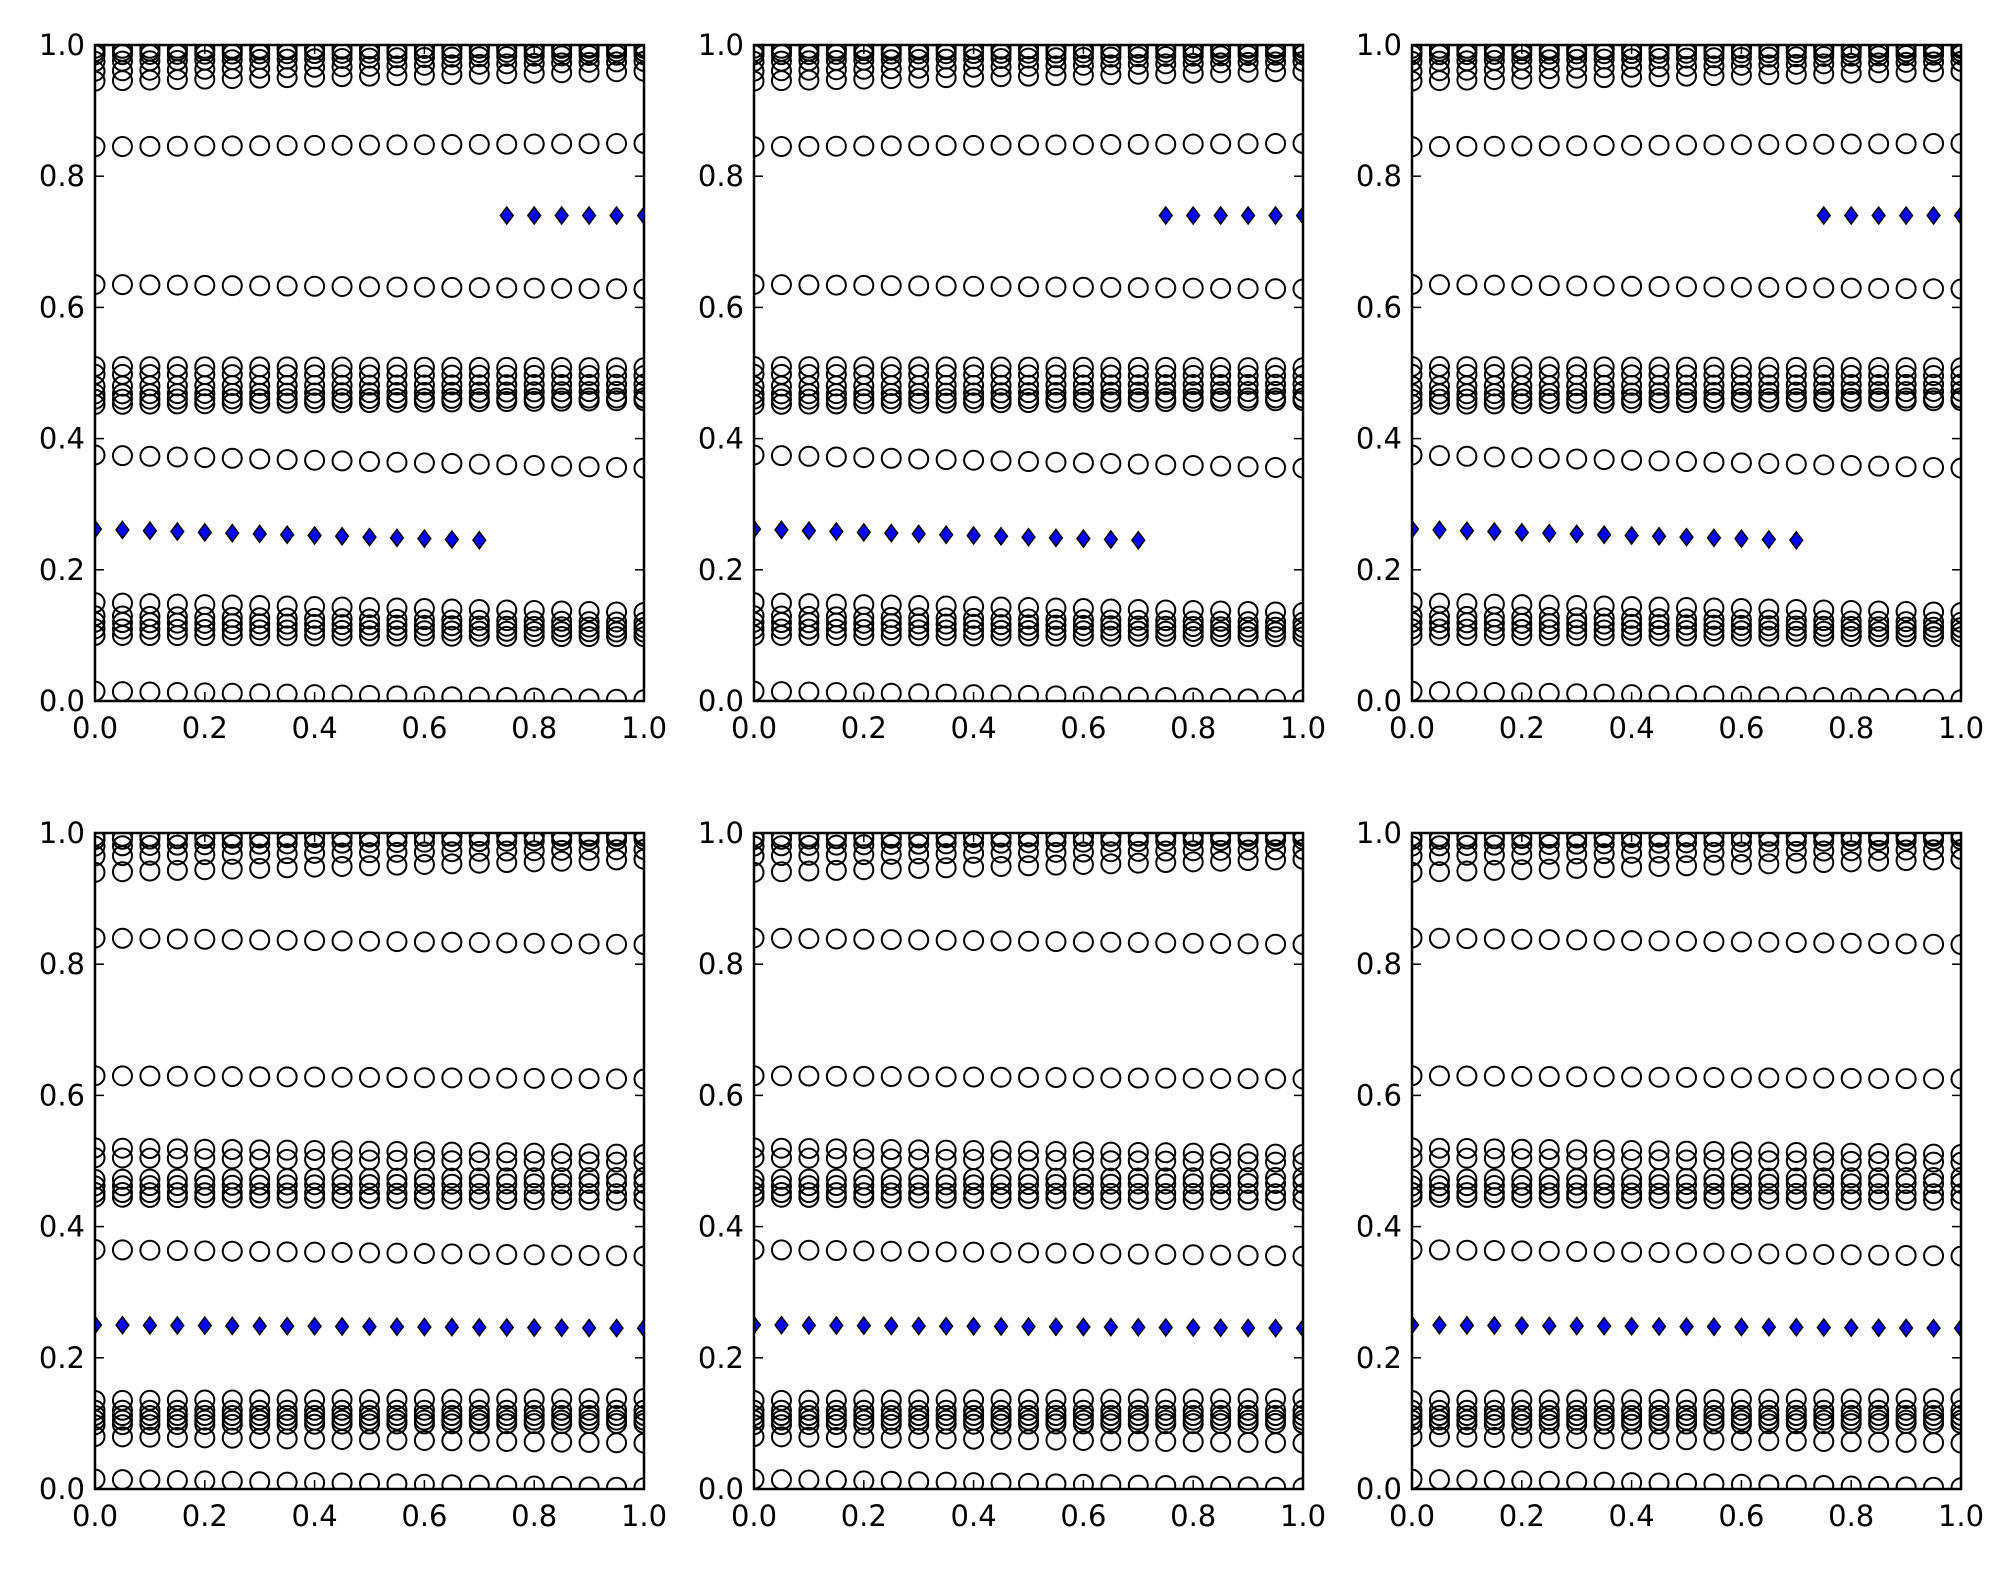 The height and width of the screenshot is (1570, 2004). Describe the element at coordinates (644, 728) in the screenshot. I see `x-tick-label: 1.0` at that location.